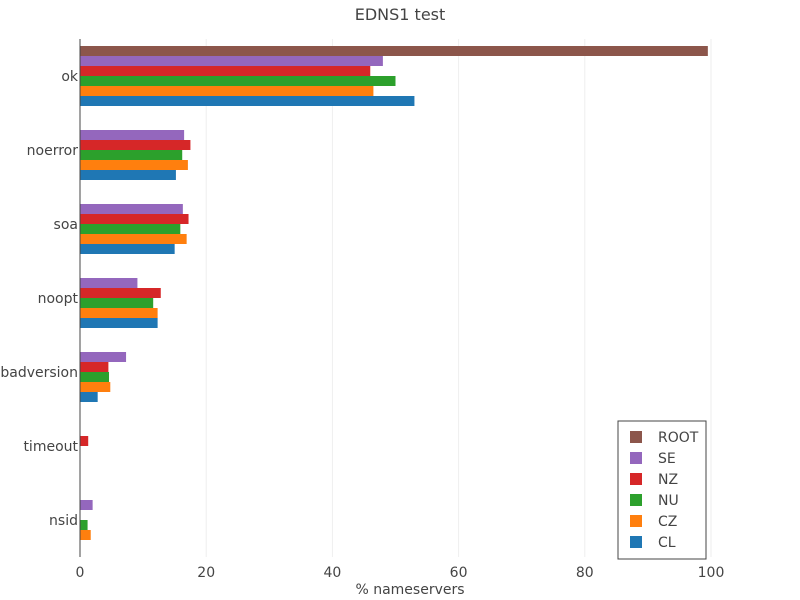 The image size is (800, 600). I want to click on bar-nu-soa, so click(130, 229).